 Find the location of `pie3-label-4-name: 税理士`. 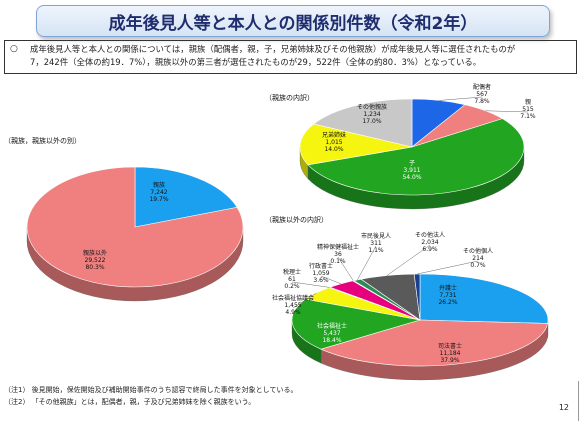

pie3-label-4-name: 税理士 is located at coordinates (292, 272).